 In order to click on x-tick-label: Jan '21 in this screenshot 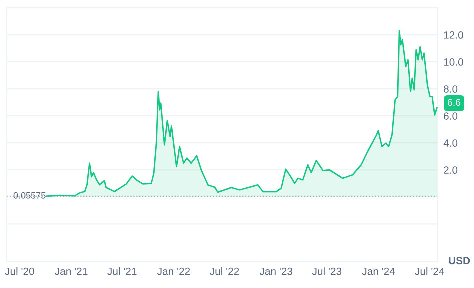, I will do `click(71, 272)`.